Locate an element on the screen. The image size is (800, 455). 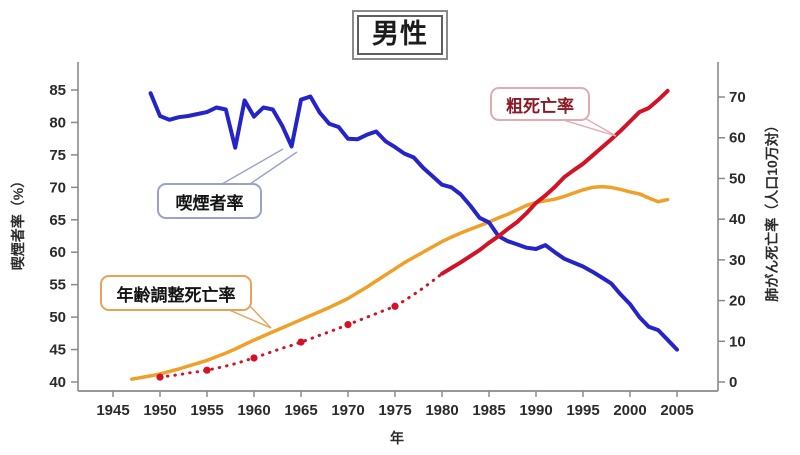
svg-text: 1970 is located at coordinates (347, 410).